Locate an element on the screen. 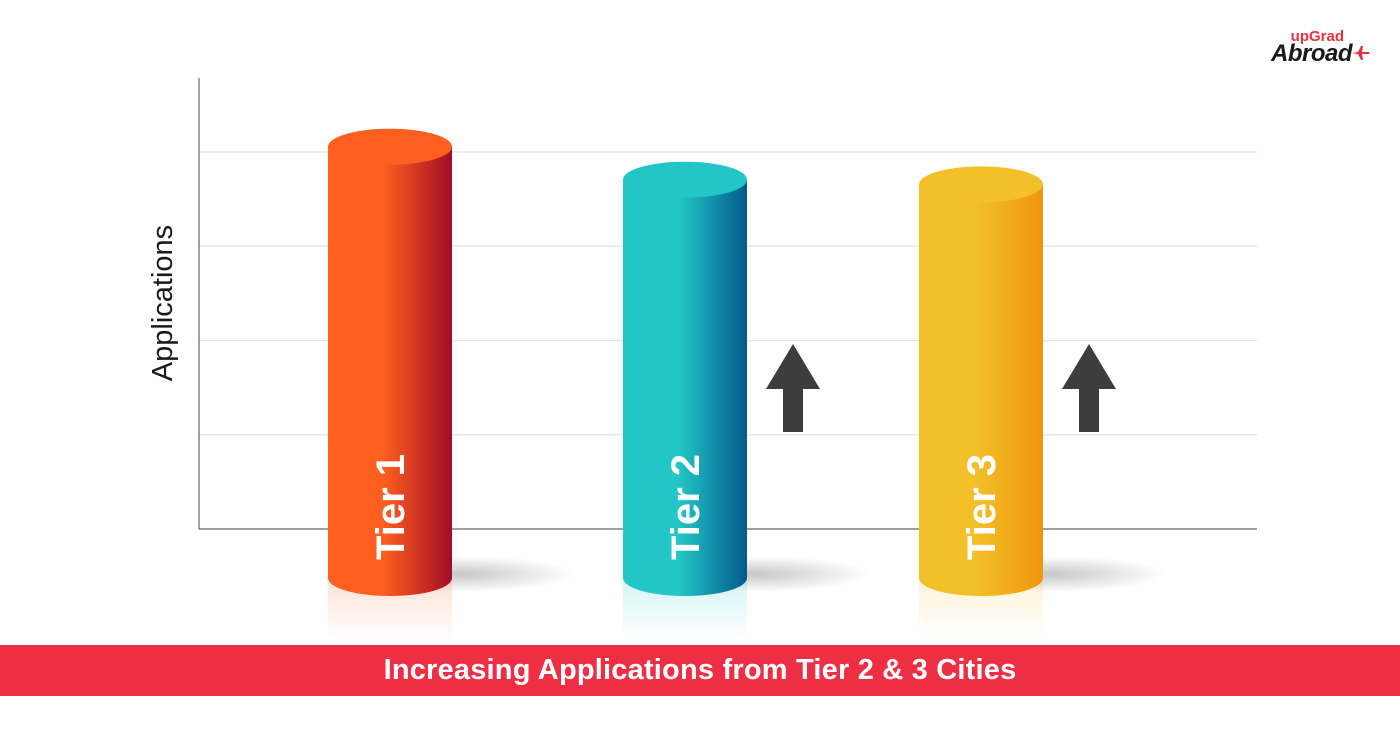  bar-tier-3: Tier 3 is located at coordinates (1042, 403).